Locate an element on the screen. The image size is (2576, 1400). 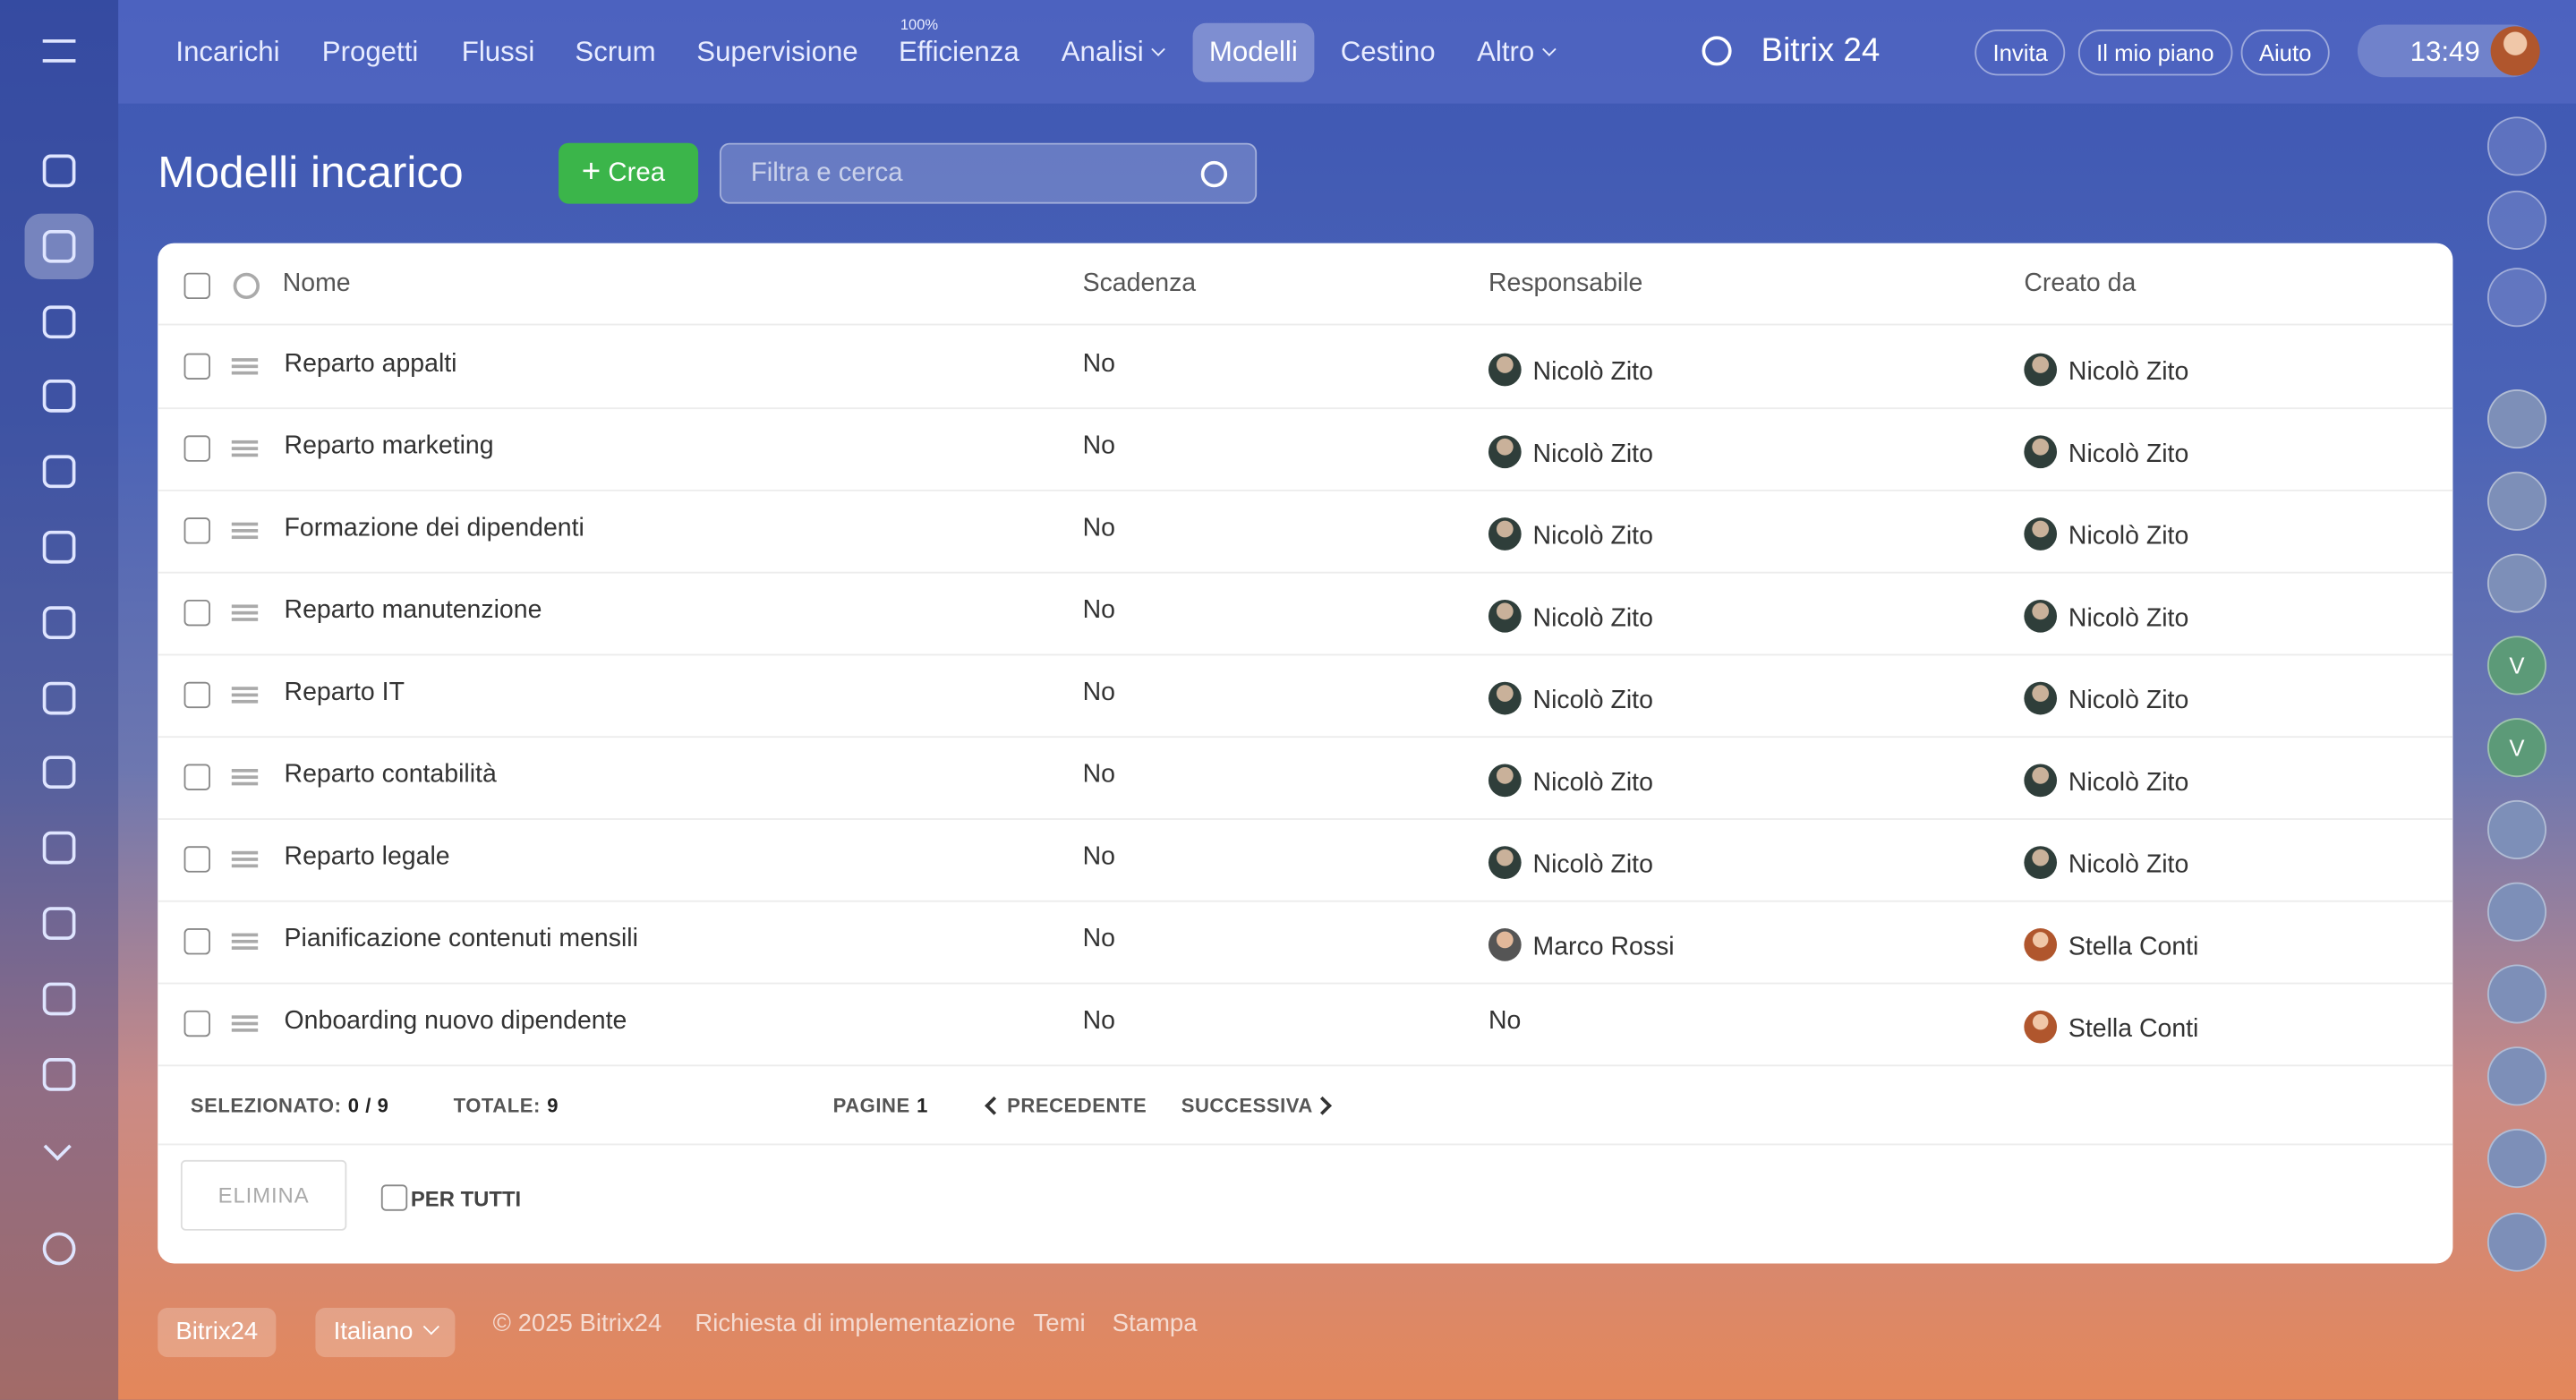
nav-item: Modelli is located at coordinates (1253, 52).